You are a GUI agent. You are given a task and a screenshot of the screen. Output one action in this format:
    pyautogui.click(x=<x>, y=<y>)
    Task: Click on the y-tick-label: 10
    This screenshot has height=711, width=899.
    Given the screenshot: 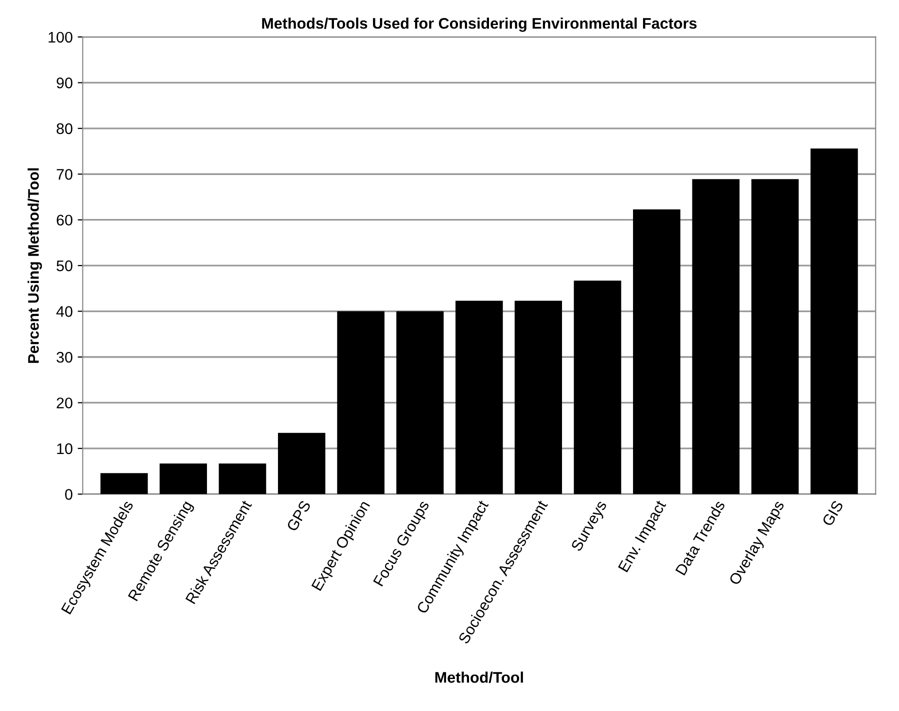 What is the action you would take?
    pyautogui.click(x=64, y=448)
    